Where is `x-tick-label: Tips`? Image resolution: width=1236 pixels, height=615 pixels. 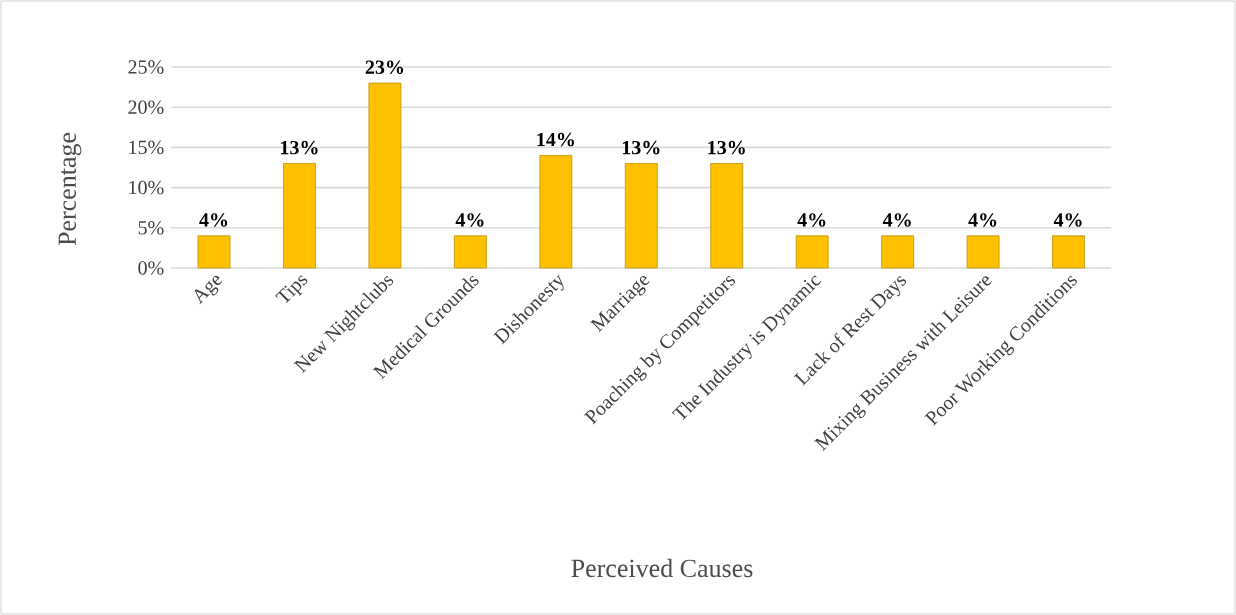
x-tick-label: Tips is located at coordinates (291, 289).